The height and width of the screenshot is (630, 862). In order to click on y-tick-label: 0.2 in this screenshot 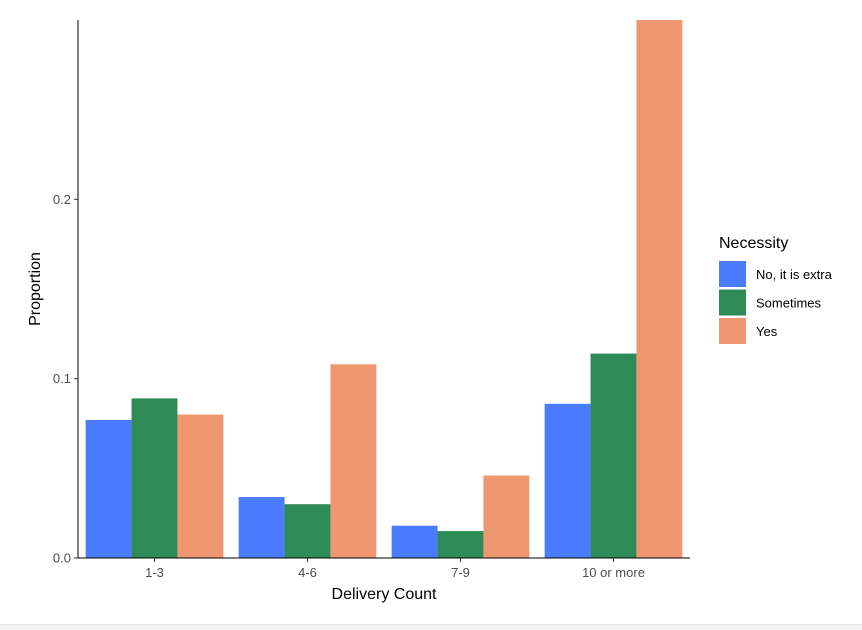, I will do `click(62, 199)`.